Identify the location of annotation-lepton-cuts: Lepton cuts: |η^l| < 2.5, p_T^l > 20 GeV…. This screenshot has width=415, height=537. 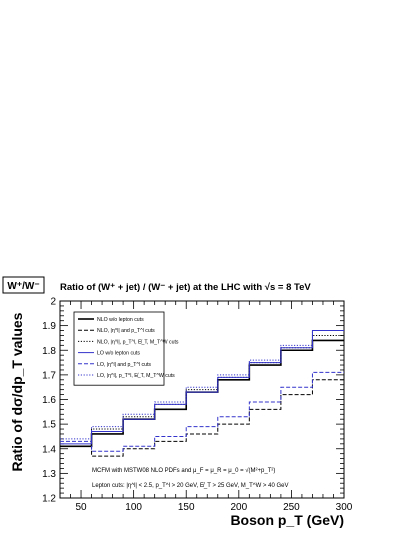
(190, 486).